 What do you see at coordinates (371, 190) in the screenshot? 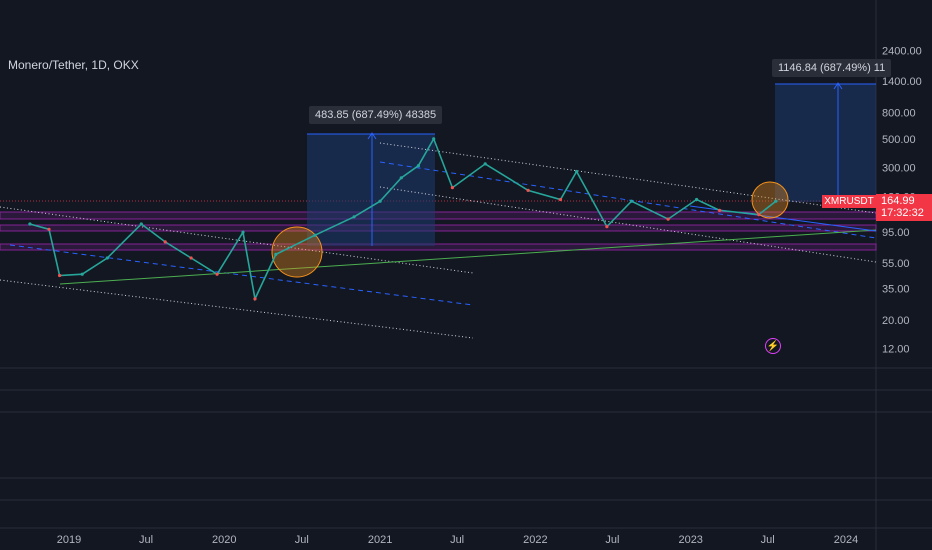
I see `measure-box-left` at bounding box center [371, 190].